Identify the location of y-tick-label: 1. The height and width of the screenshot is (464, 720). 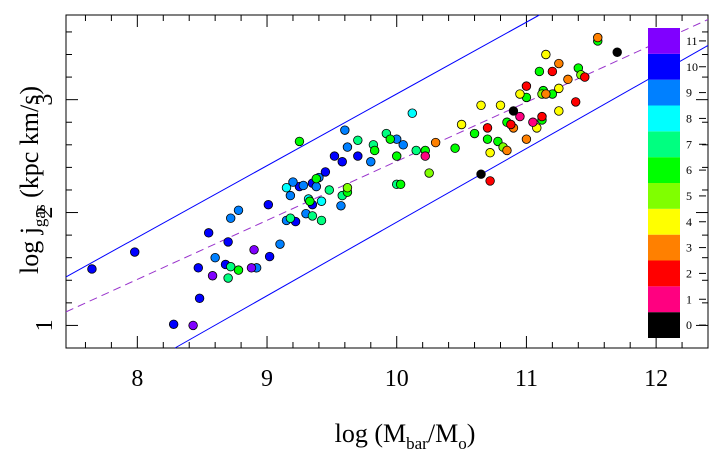
(45, 325).